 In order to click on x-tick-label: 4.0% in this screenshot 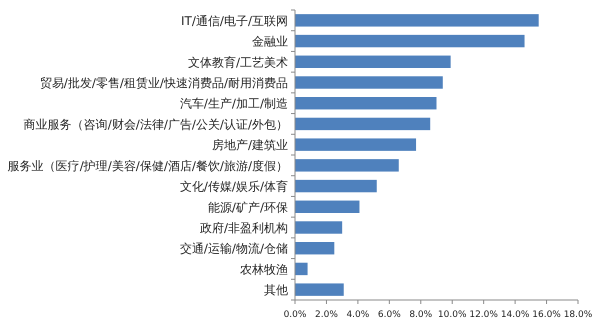, I will do `click(358, 315)`.